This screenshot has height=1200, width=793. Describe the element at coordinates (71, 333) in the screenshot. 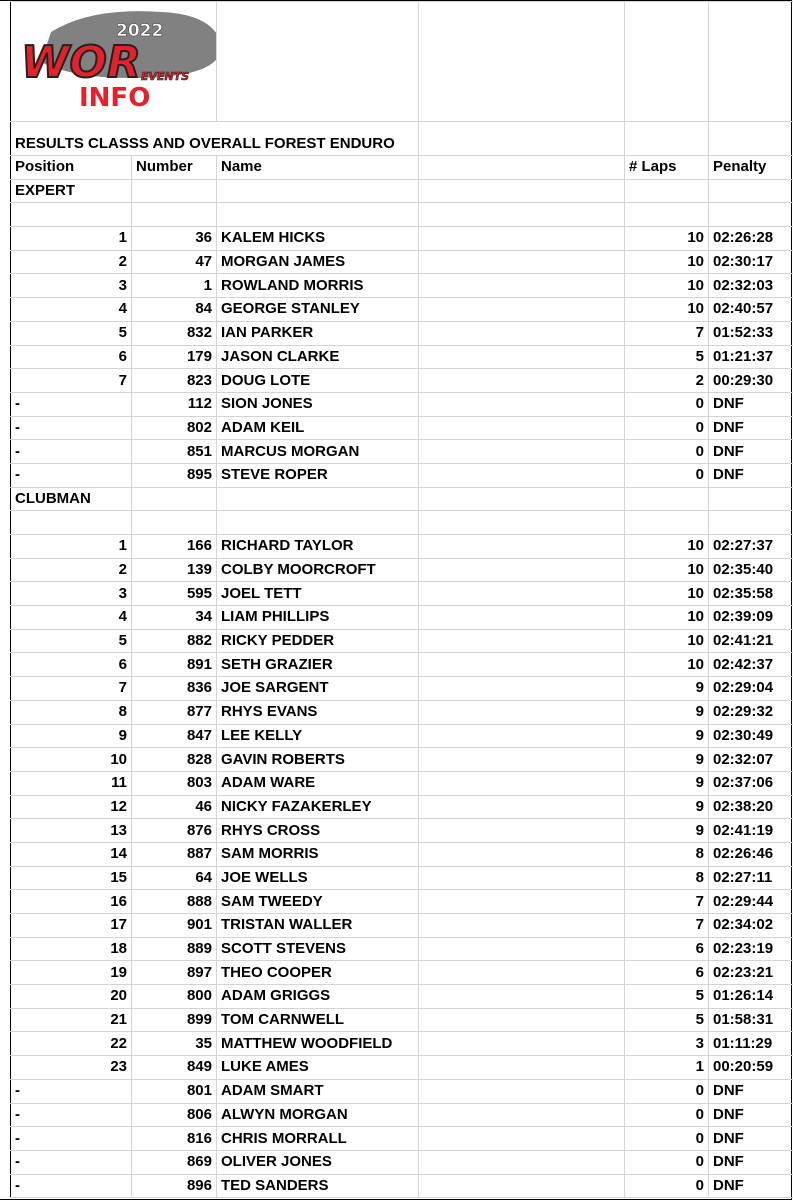

I see `position-cell: 5` at that location.